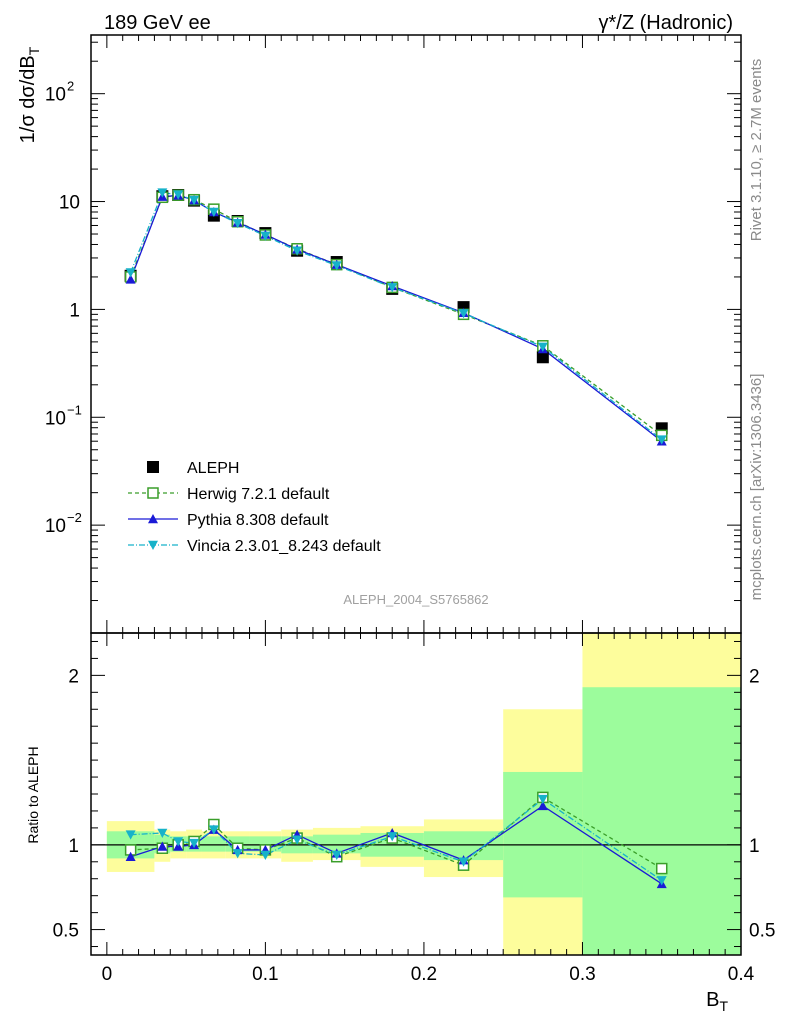 Image resolution: width=786 pixels, height=1024 pixels. I want to click on rivet-side-label: Rivet 3.1.10, ≥ 2.7M events, so click(756, 150).